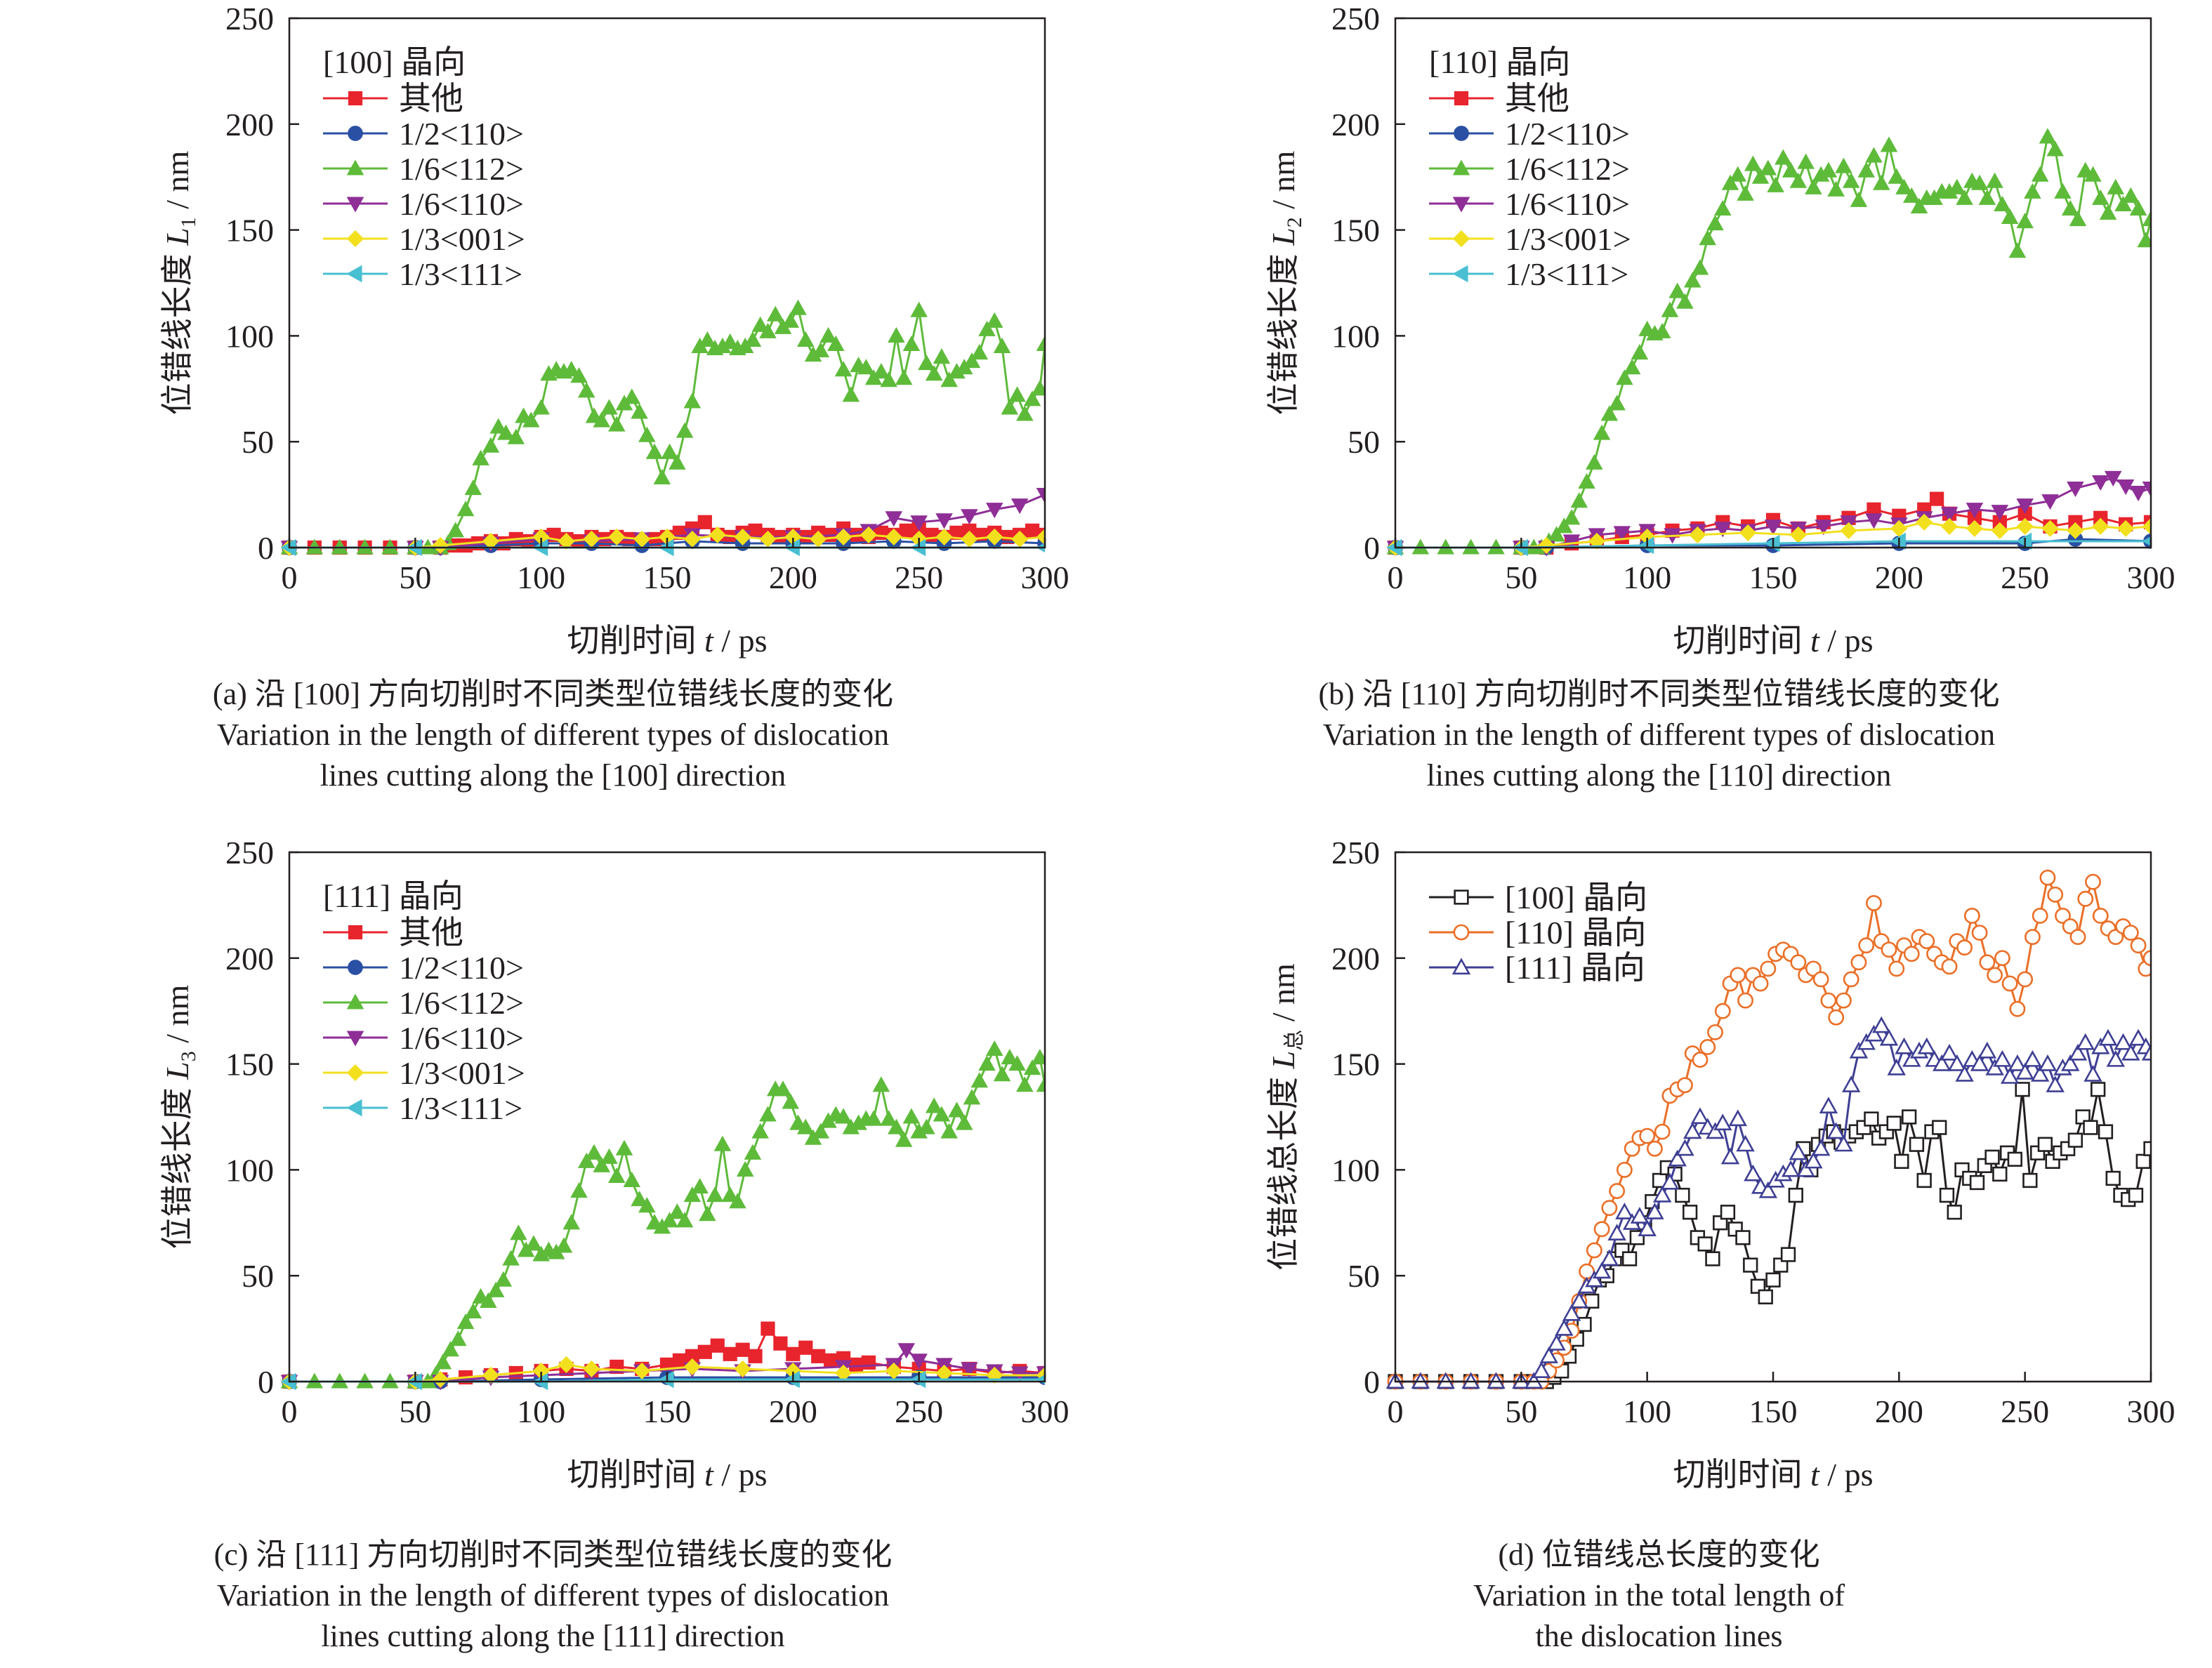 This screenshot has height=1668, width=2212. What do you see at coordinates (266, 548) in the screenshot?
I see `chart-a-ytick-label-0: 0` at bounding box center [266, 548].